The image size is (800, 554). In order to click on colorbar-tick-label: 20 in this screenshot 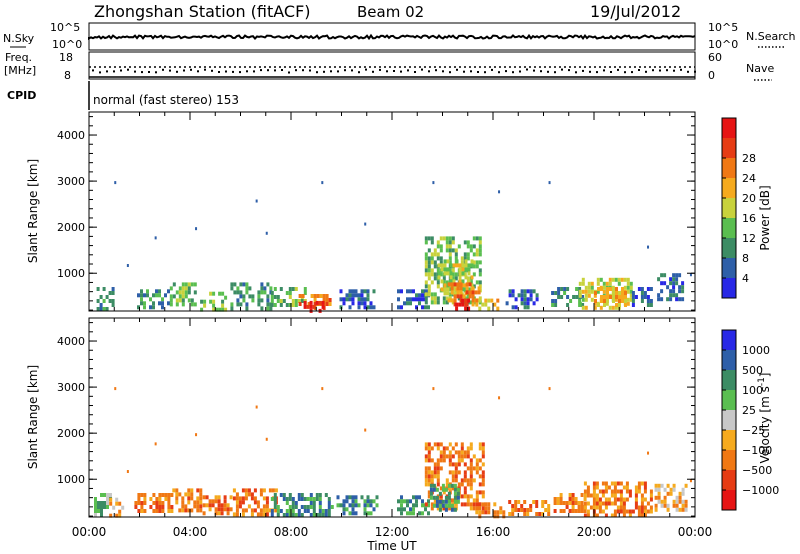, I will do `click(749, 198)`.